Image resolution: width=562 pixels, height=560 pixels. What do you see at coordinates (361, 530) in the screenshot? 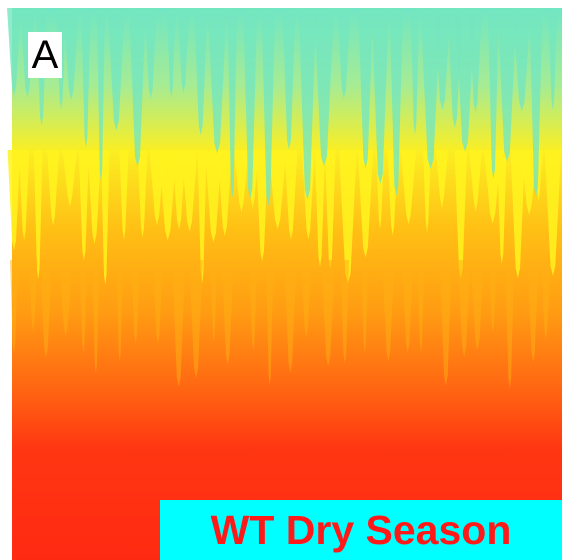
I see `caption: WT Dry Season` at bounding box center [361, 530].